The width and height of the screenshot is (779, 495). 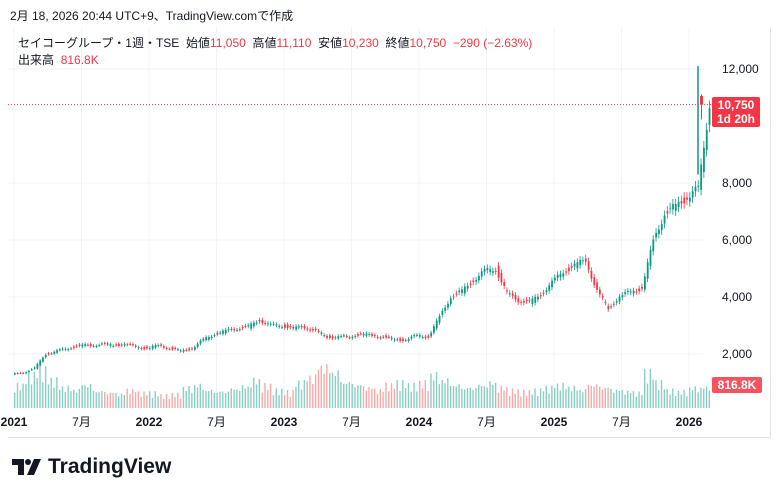 What do you see at coordinates (737, 354) in the screenshot?
I see `y-tick-label: 2,000` at bounding box center [737, 354].